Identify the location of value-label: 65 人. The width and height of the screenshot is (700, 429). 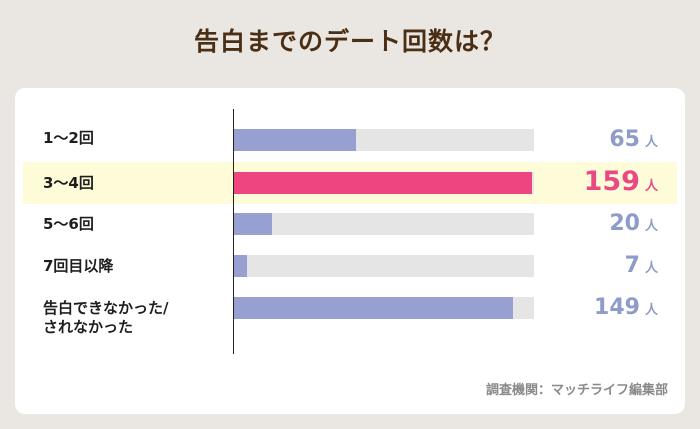
(633, 139).